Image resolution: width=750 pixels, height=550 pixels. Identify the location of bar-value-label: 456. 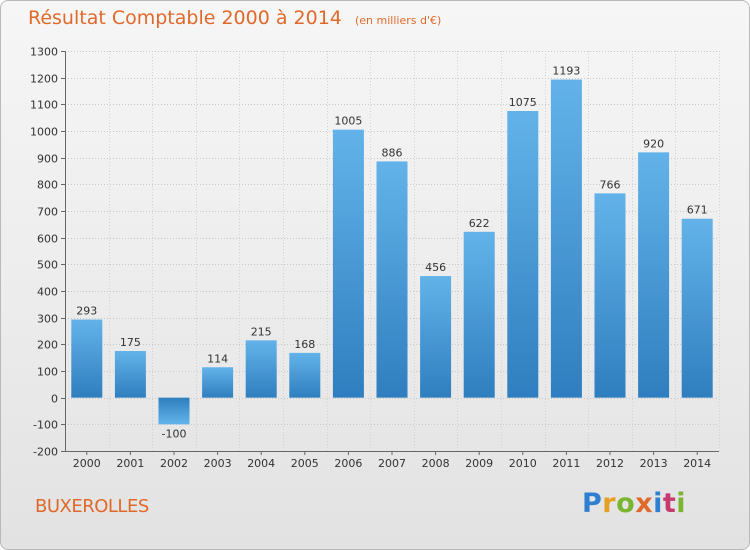
(435, 267).